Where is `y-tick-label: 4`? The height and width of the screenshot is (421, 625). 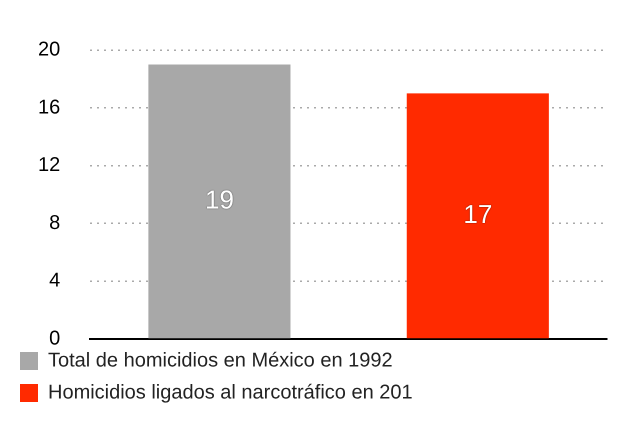
y-tick-label: 4 is located at coordinates (54, 281).